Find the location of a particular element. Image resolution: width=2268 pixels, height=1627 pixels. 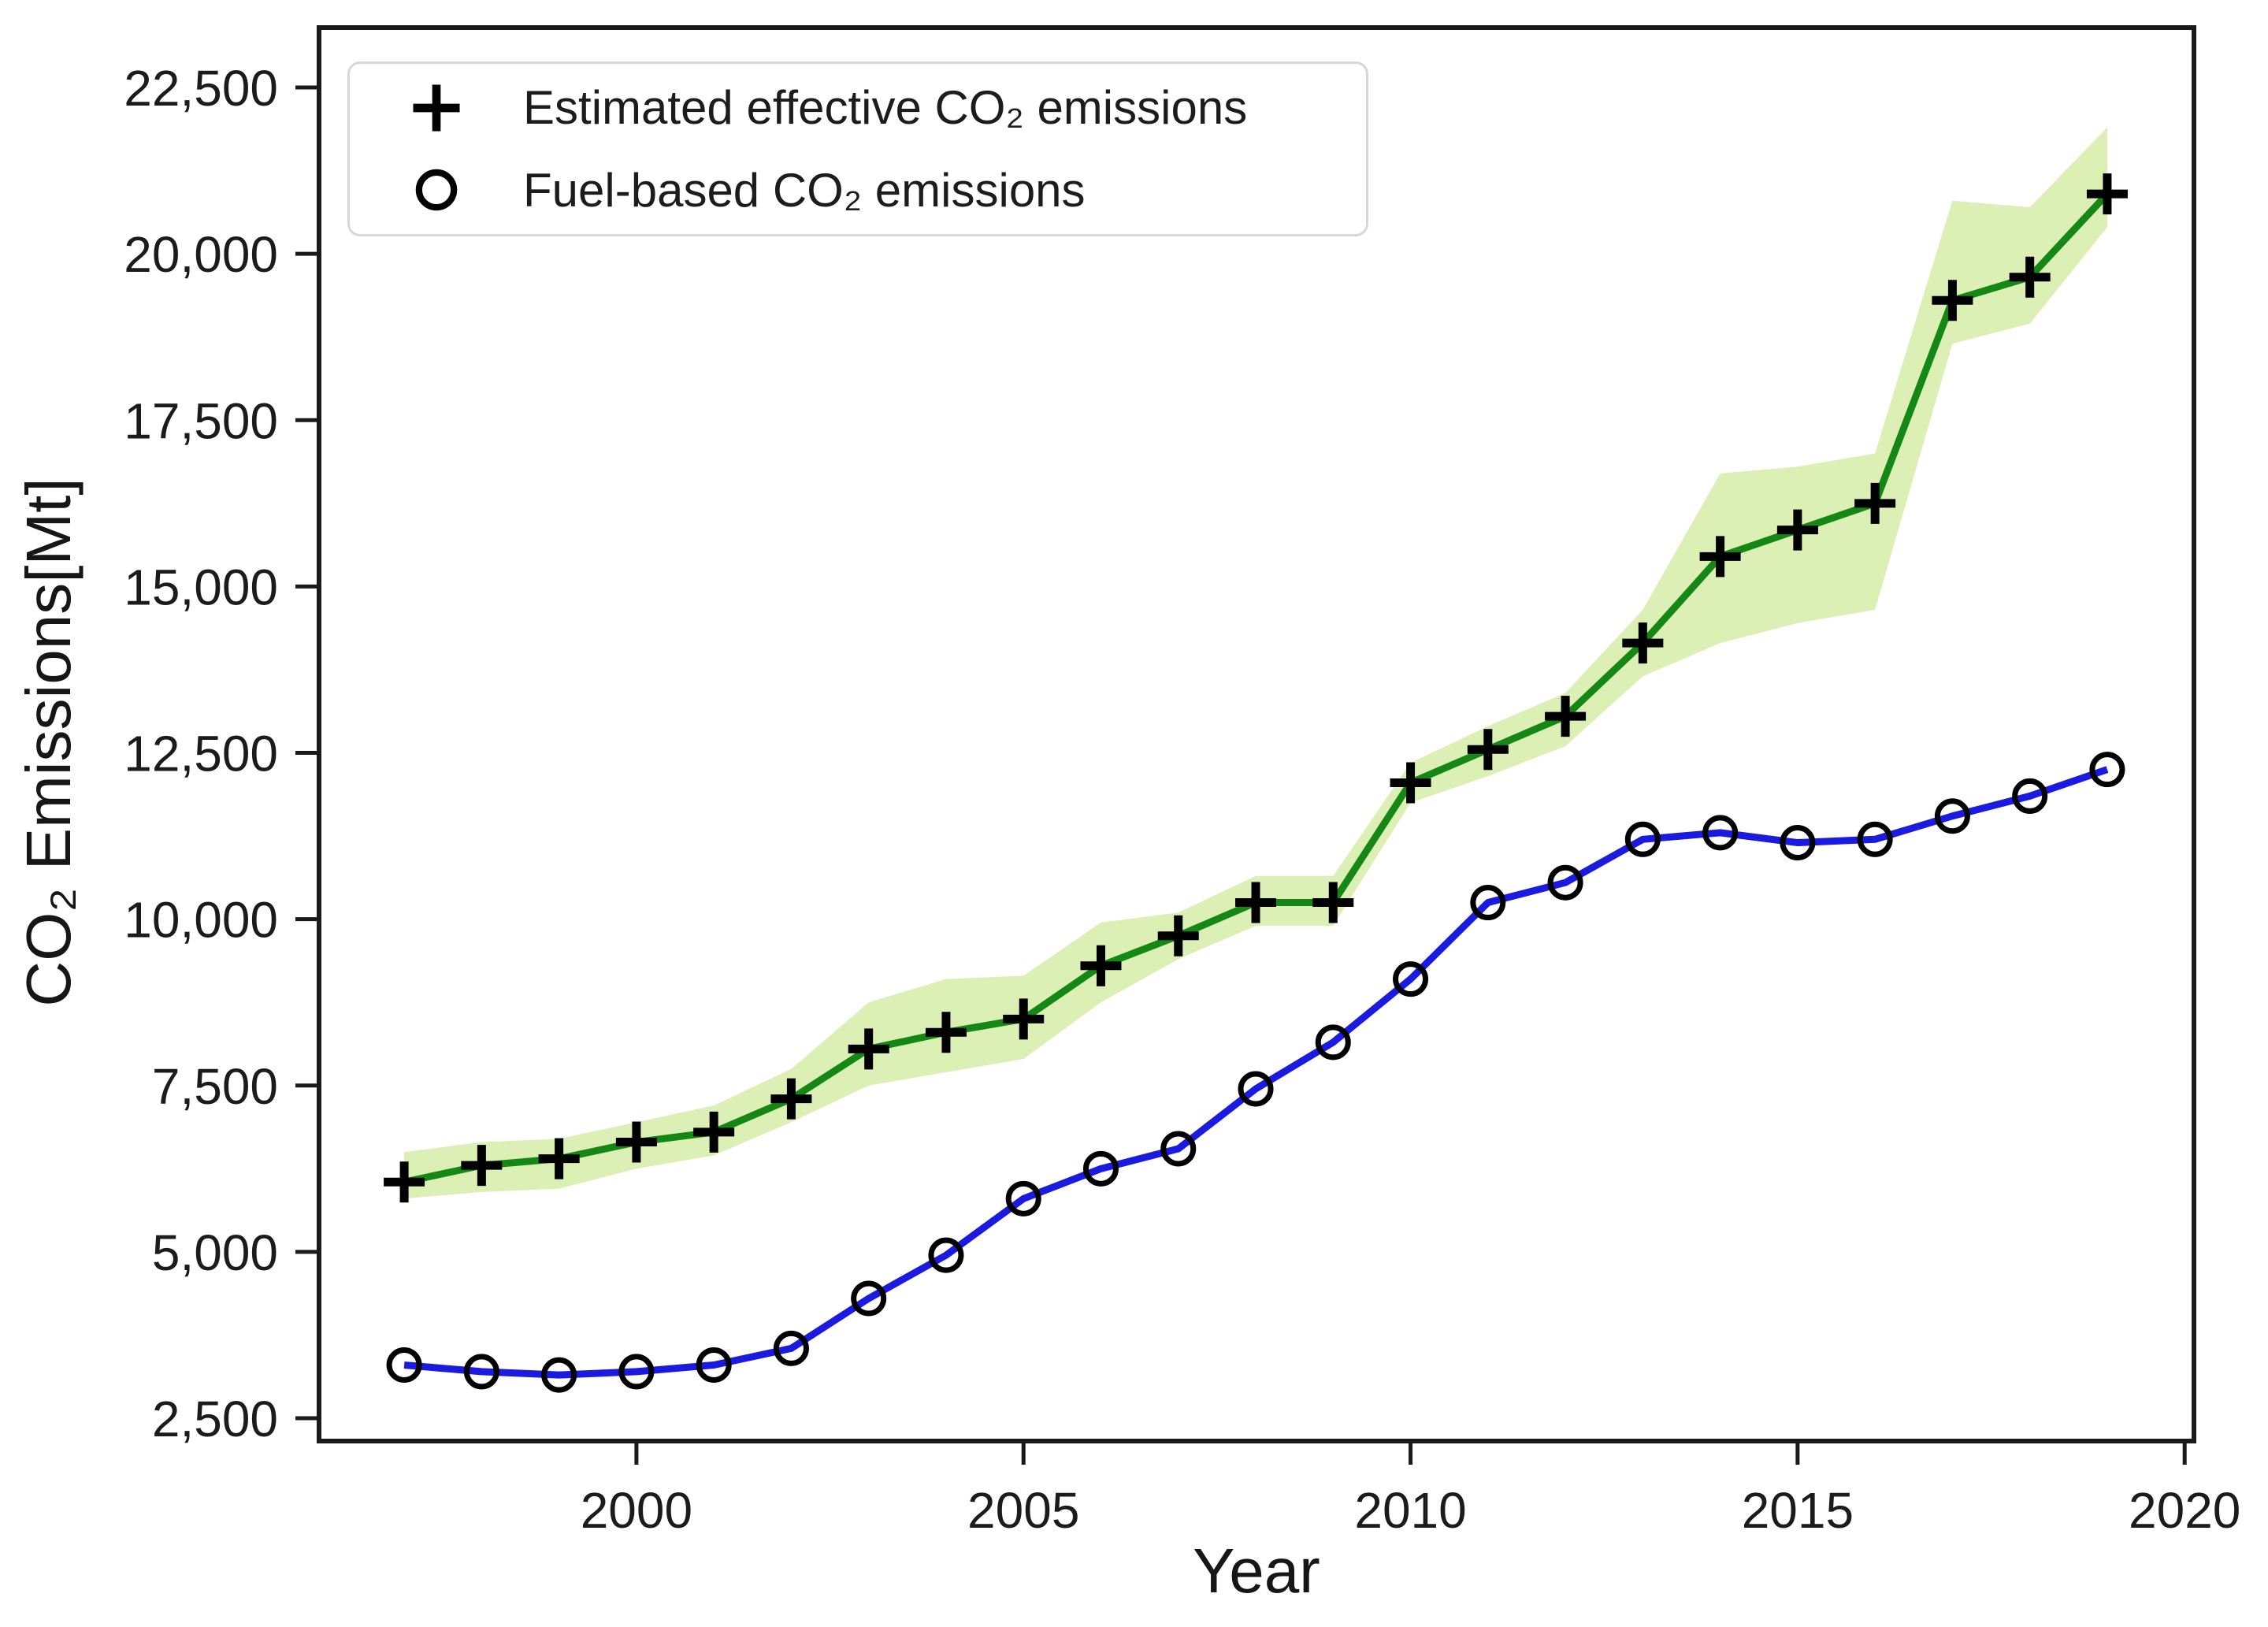

y-axis-title: CO₂ Emissions[Mt] is located at coordinates (48, 742).